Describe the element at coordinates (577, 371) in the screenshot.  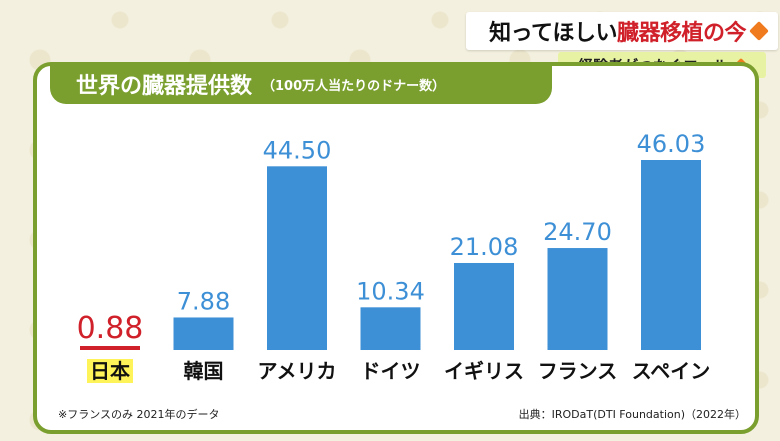
I see `category-label-5: フランス` at that location.